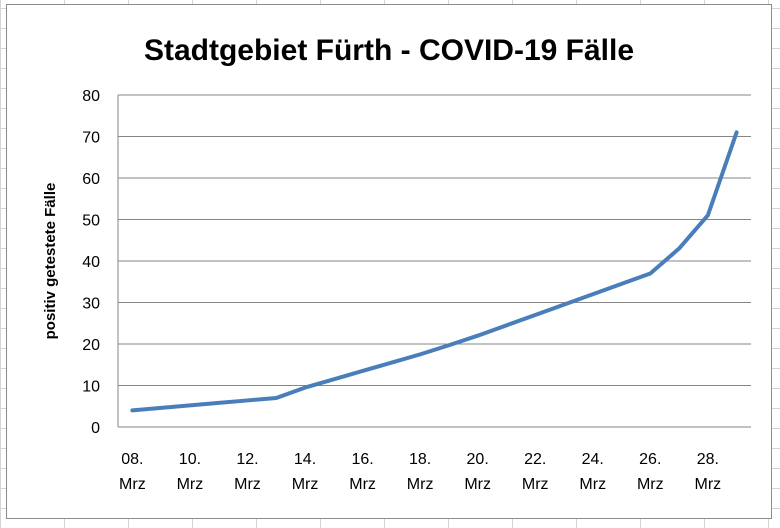 The image size is (780, 528). Describe the element at coordinates (91, 221) in the screenshot. I see `y-tick-label: 50` at that location.